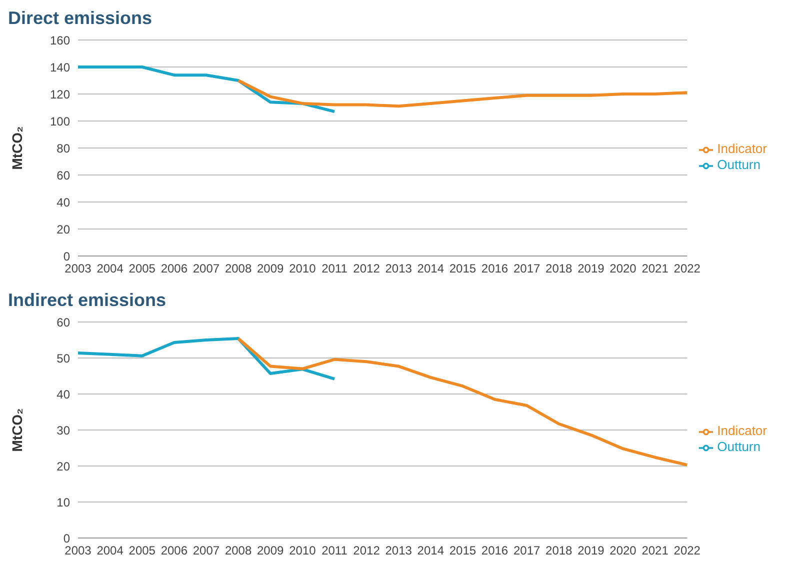  What do you see at coordinates (88, 301) in the screenshot?
I see `chart-title: Indirect emissions` at bounding box center [88, 301].